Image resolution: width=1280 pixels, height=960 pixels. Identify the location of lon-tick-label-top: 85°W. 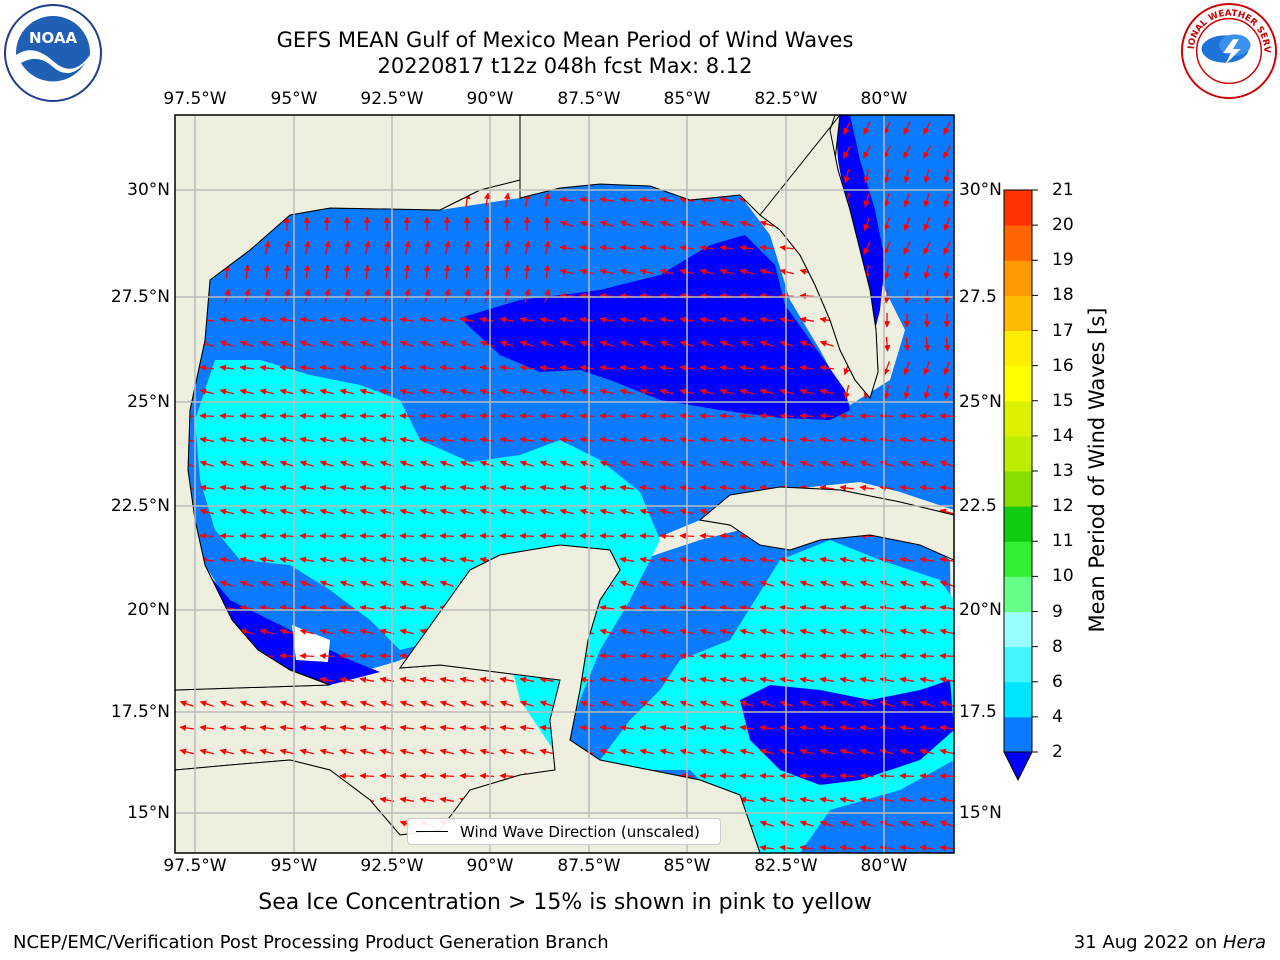
(687, 99).